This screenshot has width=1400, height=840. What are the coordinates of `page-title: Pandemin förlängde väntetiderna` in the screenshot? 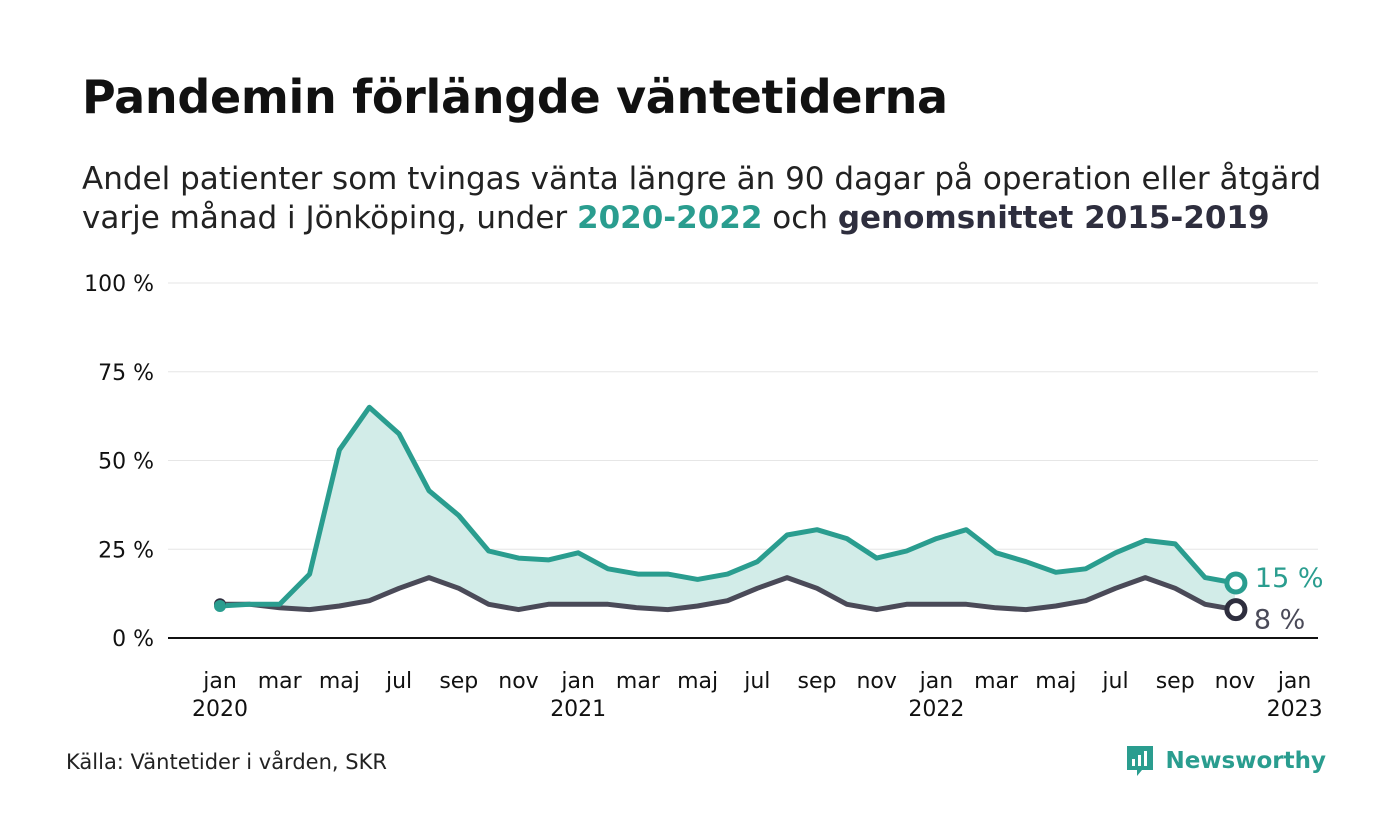 It's located at (515, 97).